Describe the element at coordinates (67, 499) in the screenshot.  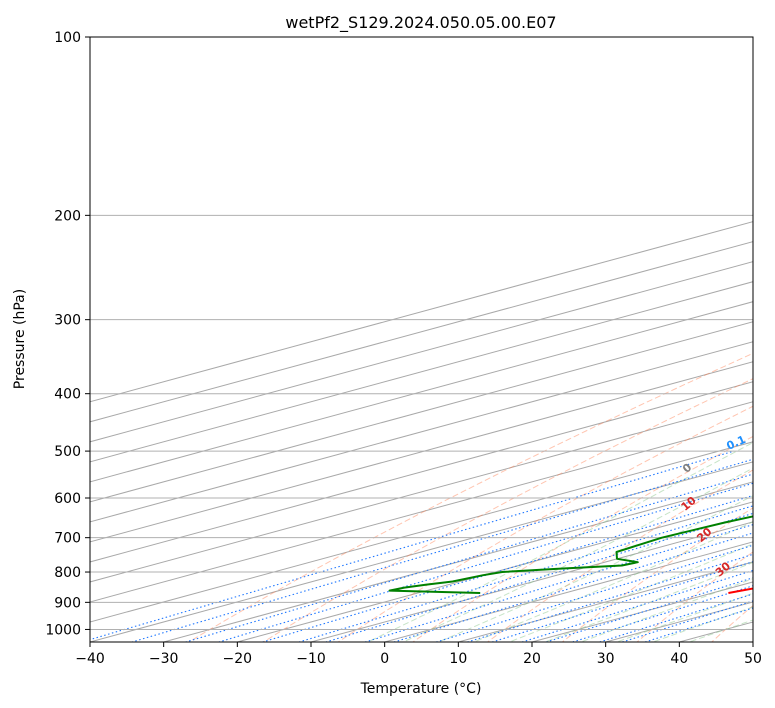
I see `y-tick-label: 600` at that location.